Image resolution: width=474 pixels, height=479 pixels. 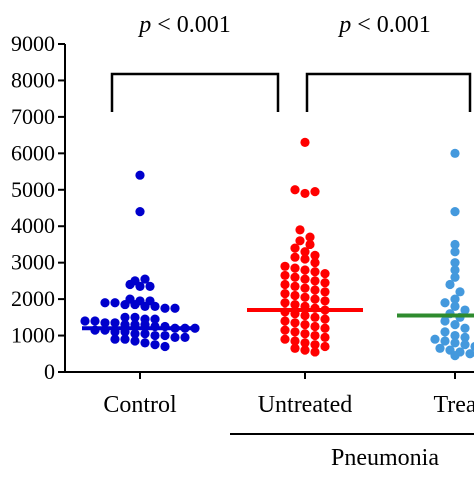 I want to click on y-tick-label: 4000, so click(x=33, y=225).